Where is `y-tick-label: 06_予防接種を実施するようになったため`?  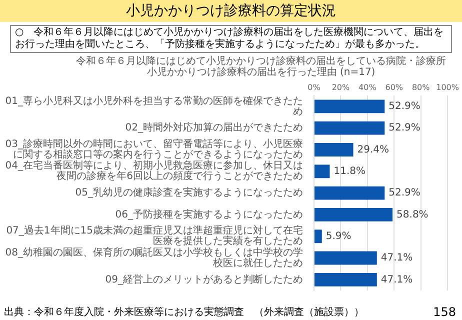
y-tick-label: 06_予防接種を実施するようになったため is located at coordinates (209, 214).